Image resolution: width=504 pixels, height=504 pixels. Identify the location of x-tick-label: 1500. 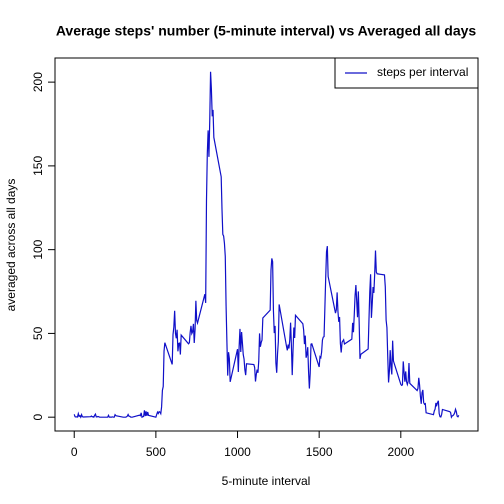
(319, 452).